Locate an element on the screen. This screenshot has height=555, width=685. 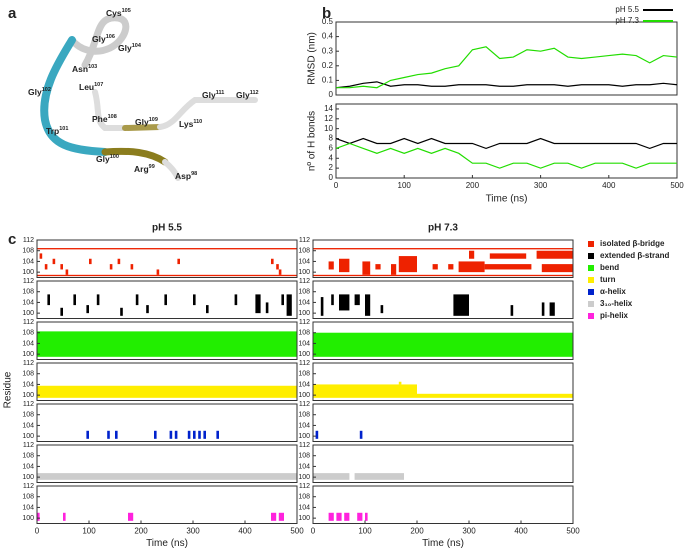
residue-label: Asp98 is located at coordinates (186, 176).